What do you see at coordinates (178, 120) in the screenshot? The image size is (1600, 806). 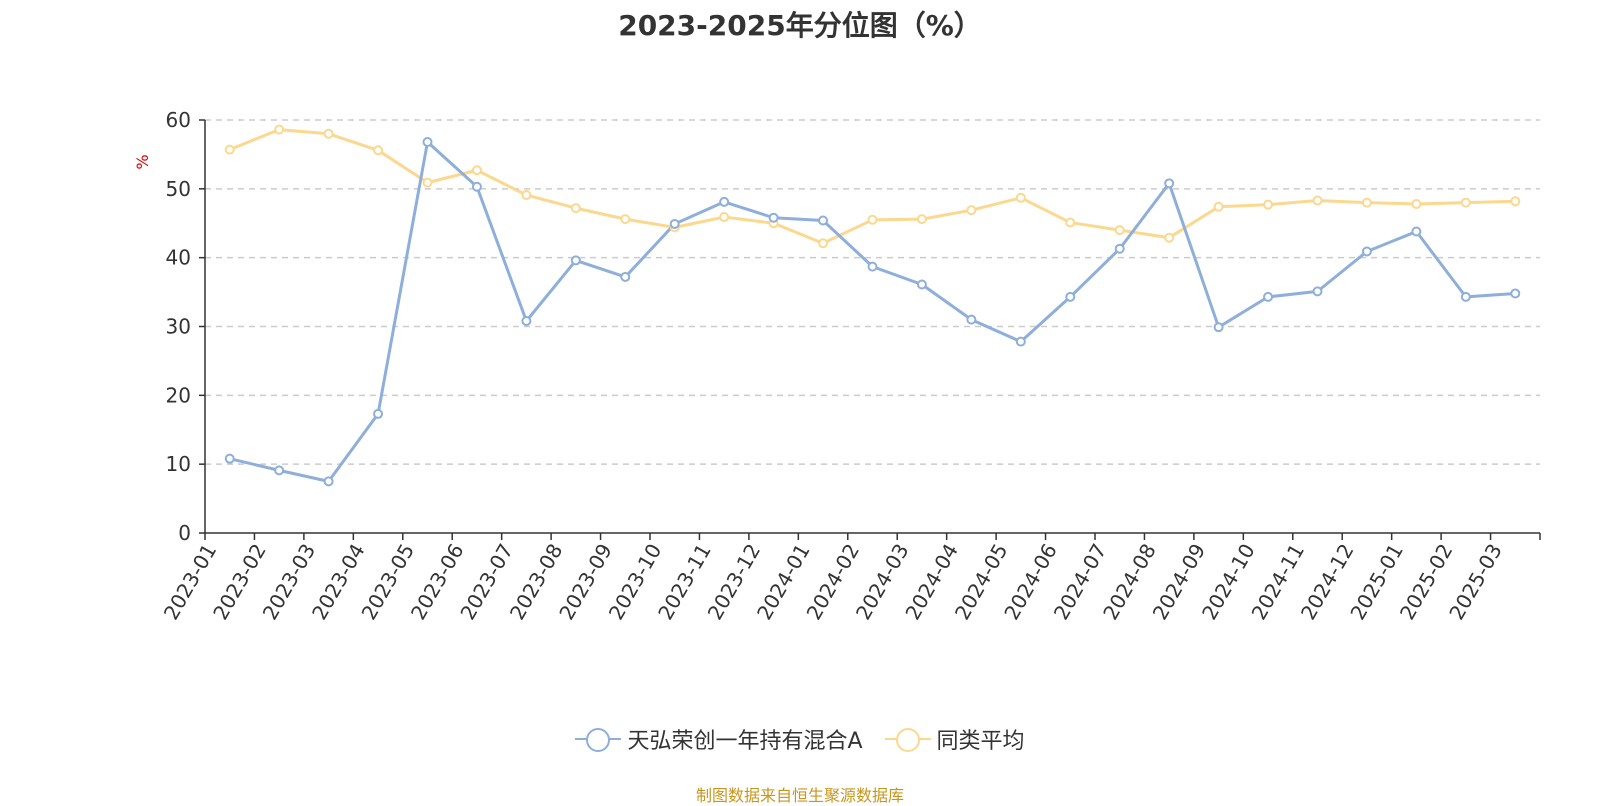 I see `y-tick-label-60: 60` at bounding box center [178, 120].